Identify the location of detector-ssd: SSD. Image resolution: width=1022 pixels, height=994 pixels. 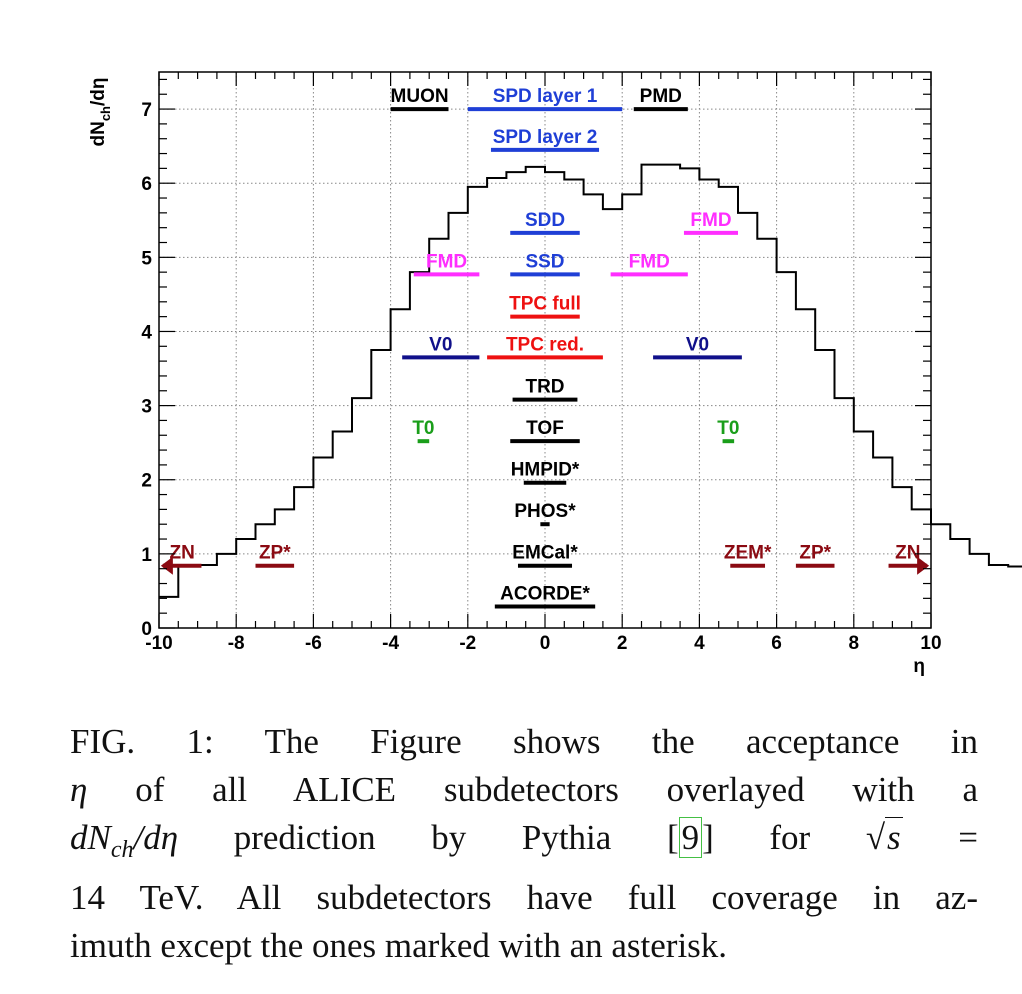
(545, 264).